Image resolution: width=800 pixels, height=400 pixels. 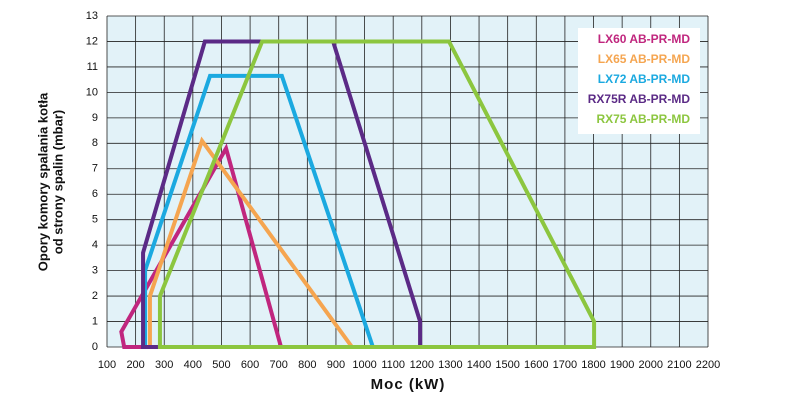 What do you see at coordinates (95, 271) in the screenshot?
I see `y-tick-label: 3` at bounding box center [95, 271].